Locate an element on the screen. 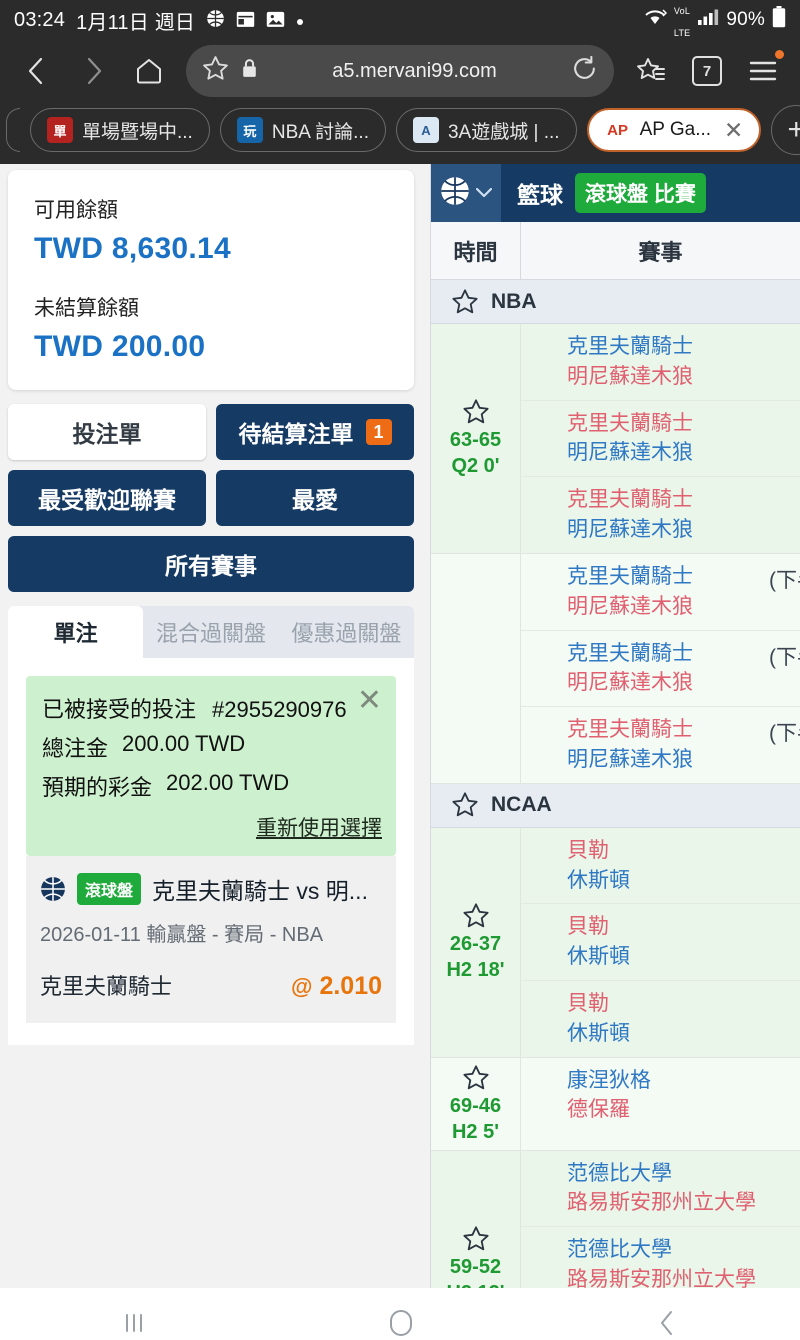  tab-mixed-parlay: 混合過關盤 is located at coordinates (210, 633).